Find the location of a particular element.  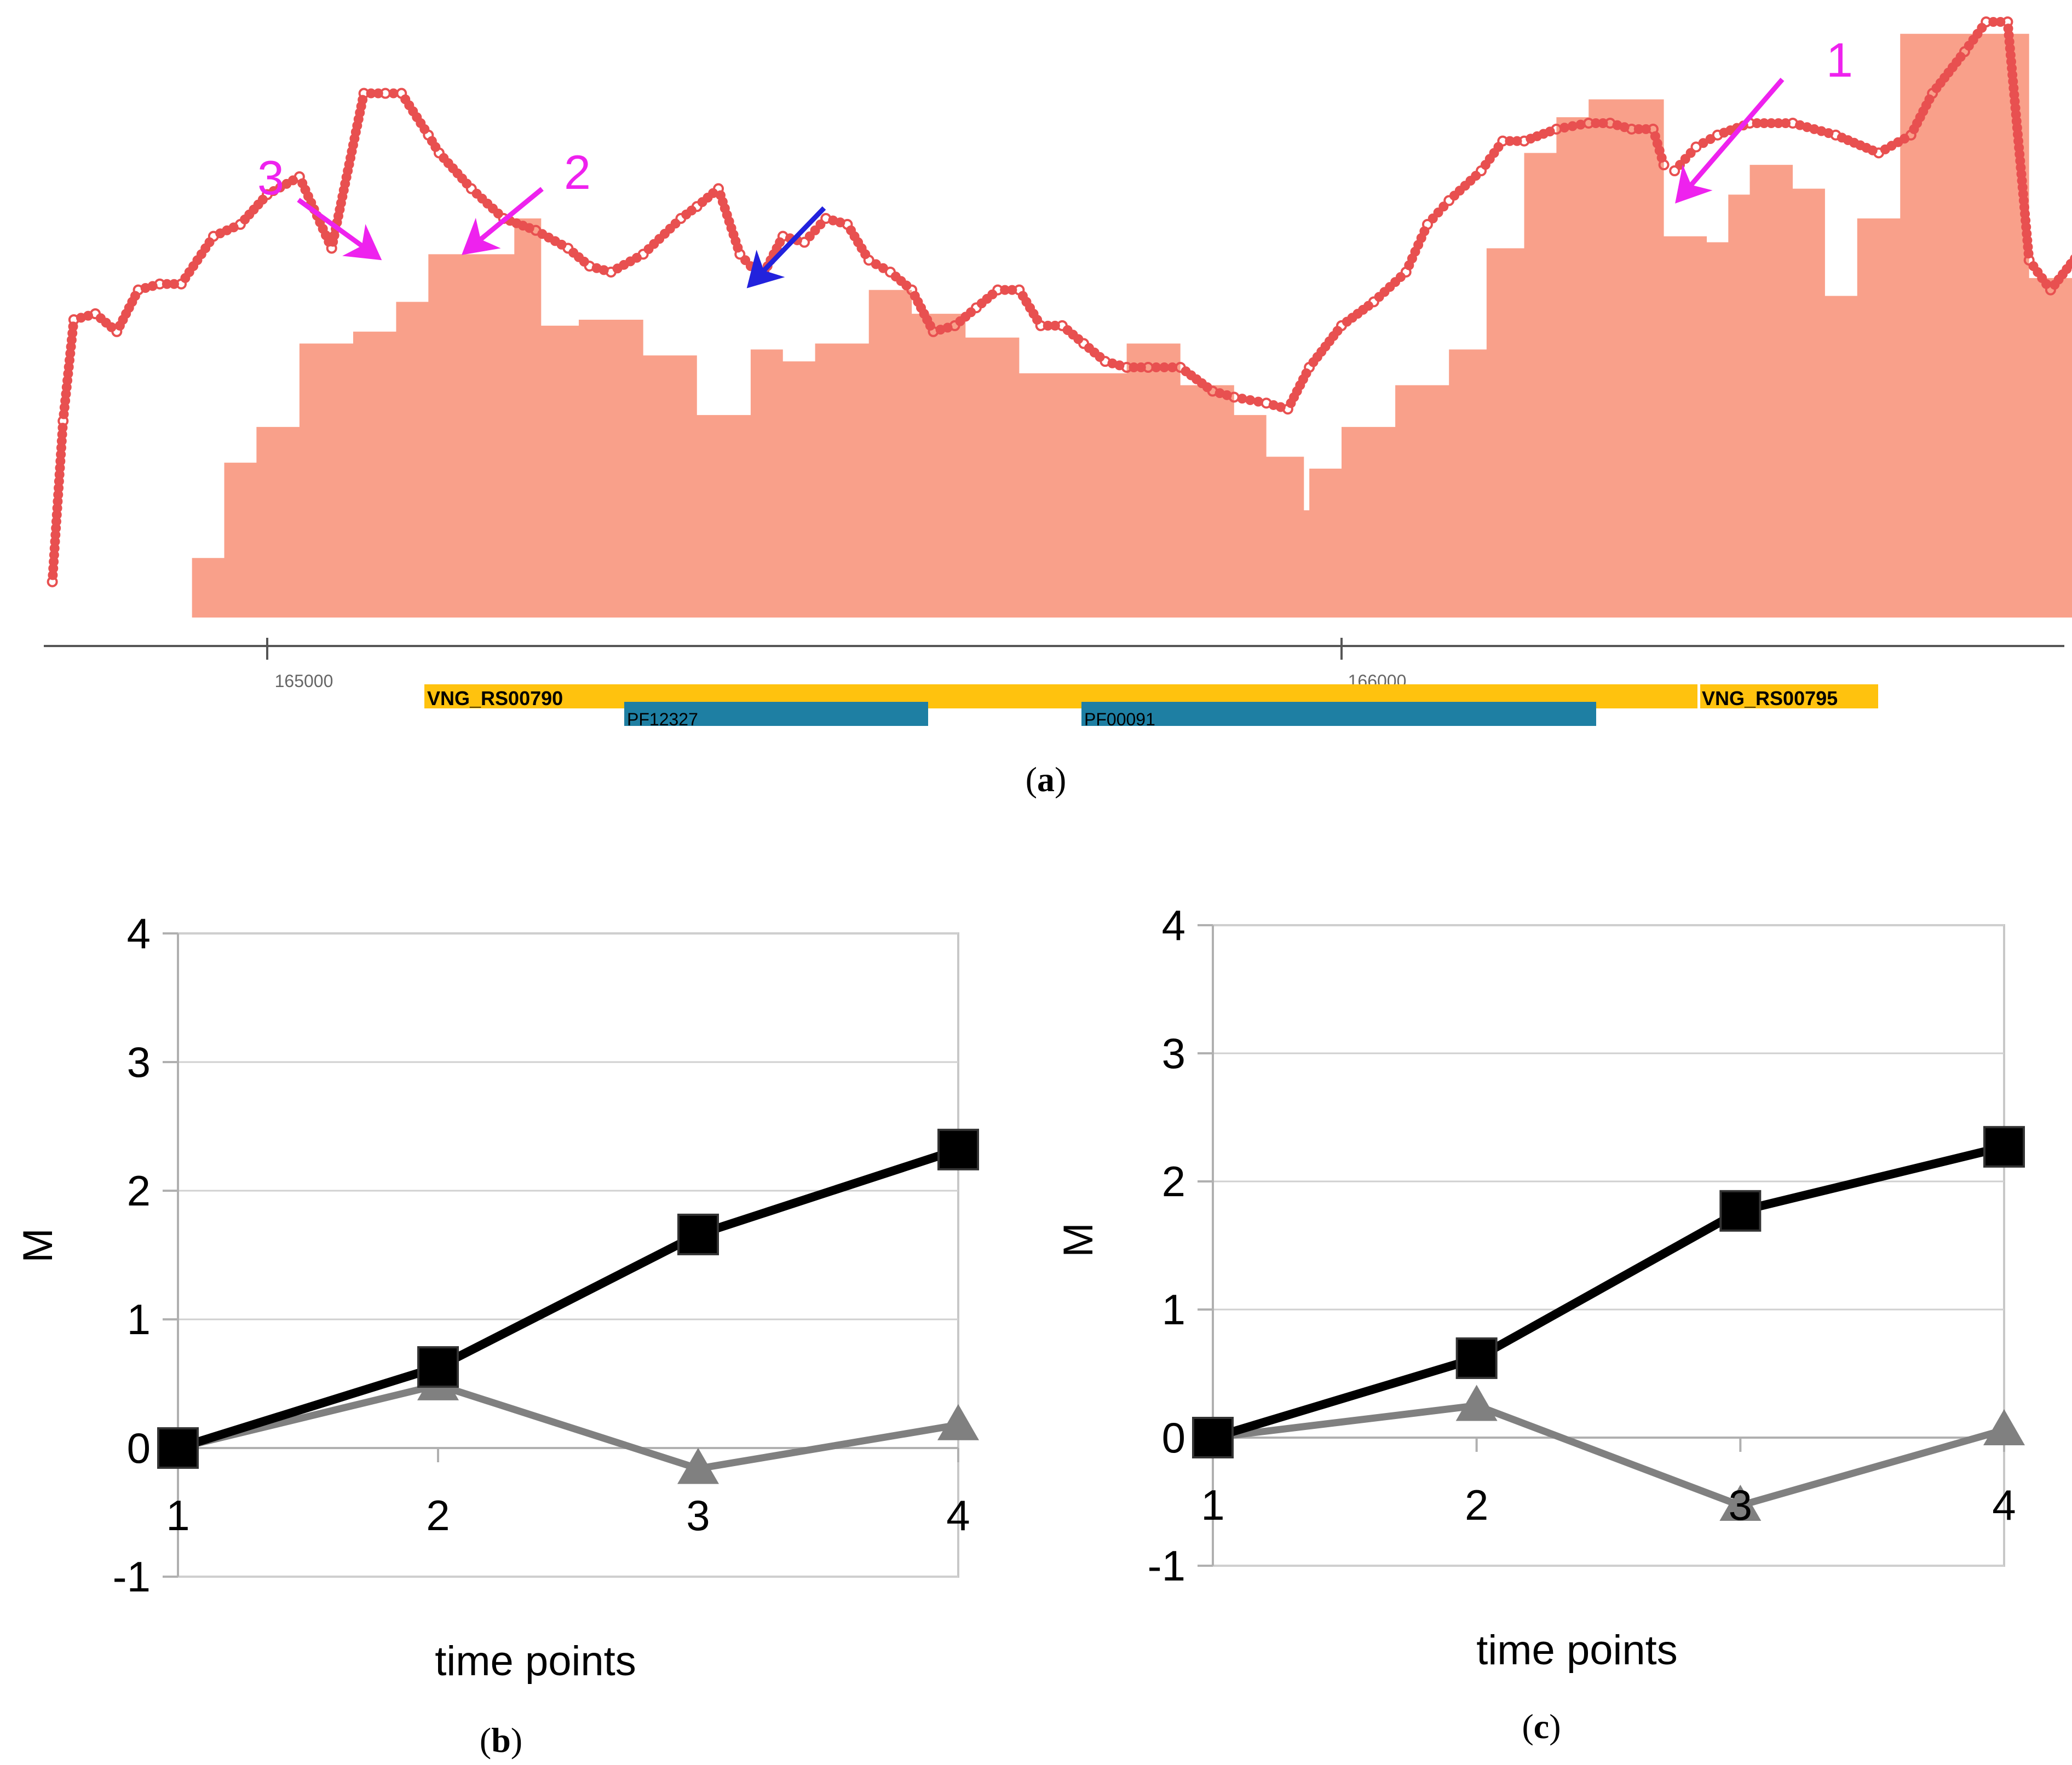

panel-b-xlabel: time points is located at coordinates (535, 1662).